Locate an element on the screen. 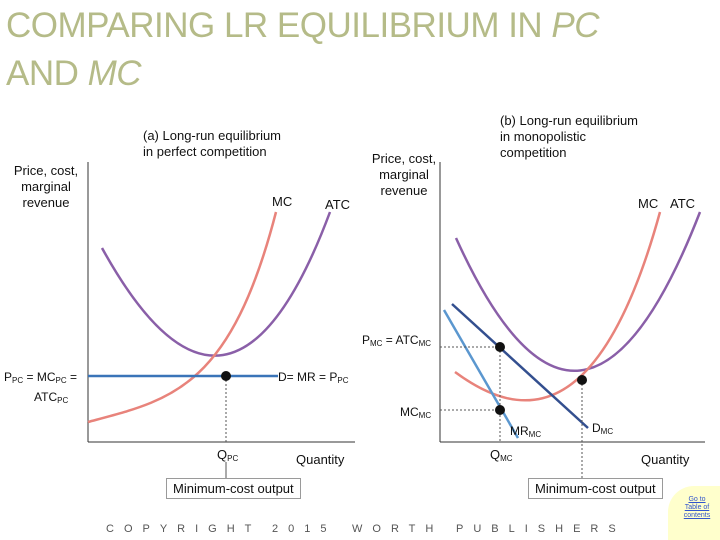 The height and width of the screenshot is (540, 720). table-of-contents-label: Go to Table of contents is located at coordinates (697, 507).